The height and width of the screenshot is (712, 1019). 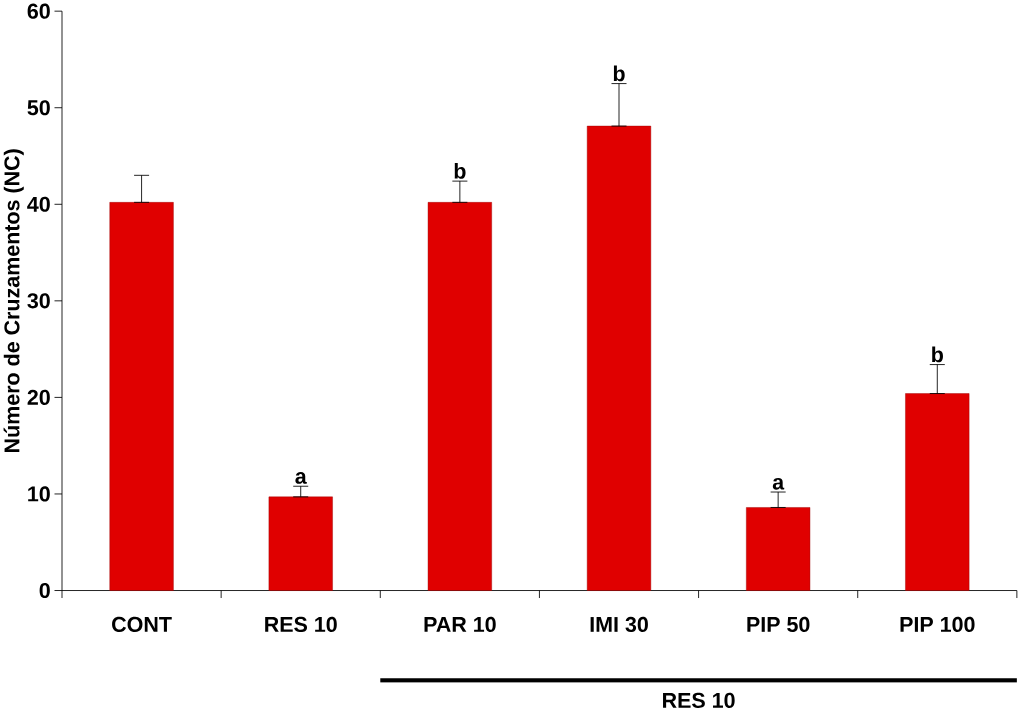 What do you see at coordinates (44, 591) in the screenshot?
I see `y-tick-label: 0` at bounding box center [44, 591].